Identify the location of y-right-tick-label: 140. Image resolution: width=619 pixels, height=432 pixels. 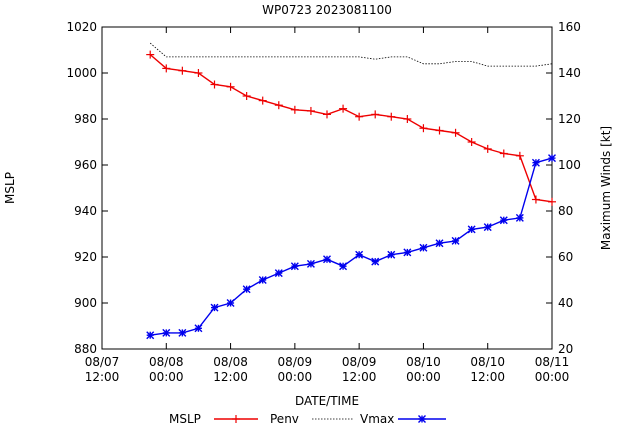
(569, 73).